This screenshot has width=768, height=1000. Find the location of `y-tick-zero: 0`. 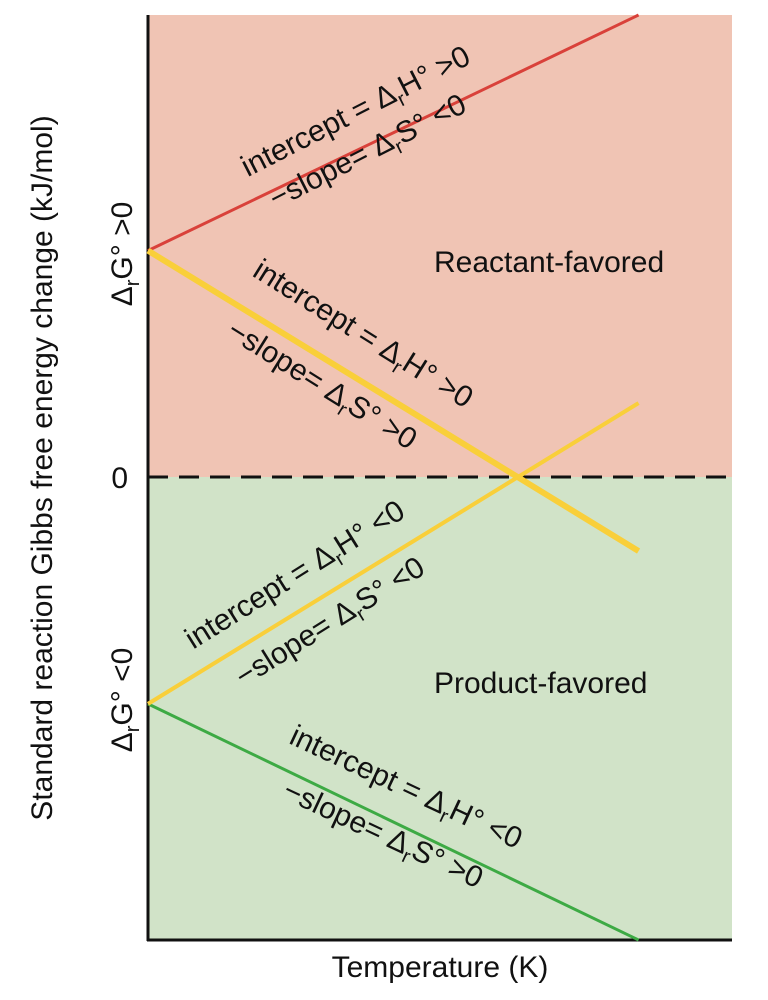

y-tick-zero: 0 is located at coordinates (119, 478).